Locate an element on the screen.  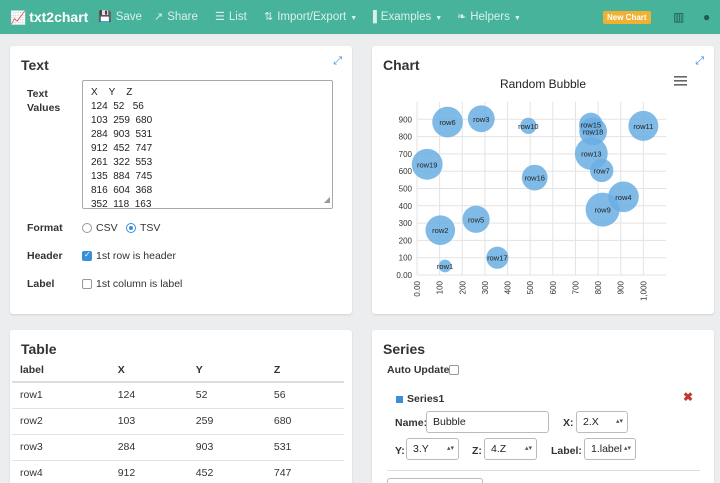
series-name-input: Bubble is located at coordinates (487, 422).